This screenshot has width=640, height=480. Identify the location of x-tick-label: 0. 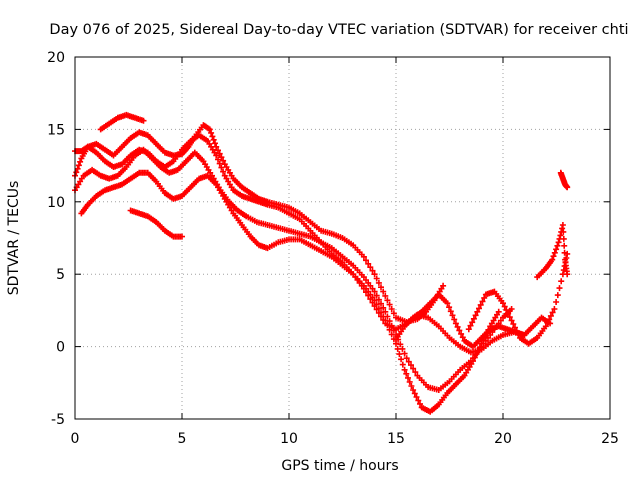
(75, 439).